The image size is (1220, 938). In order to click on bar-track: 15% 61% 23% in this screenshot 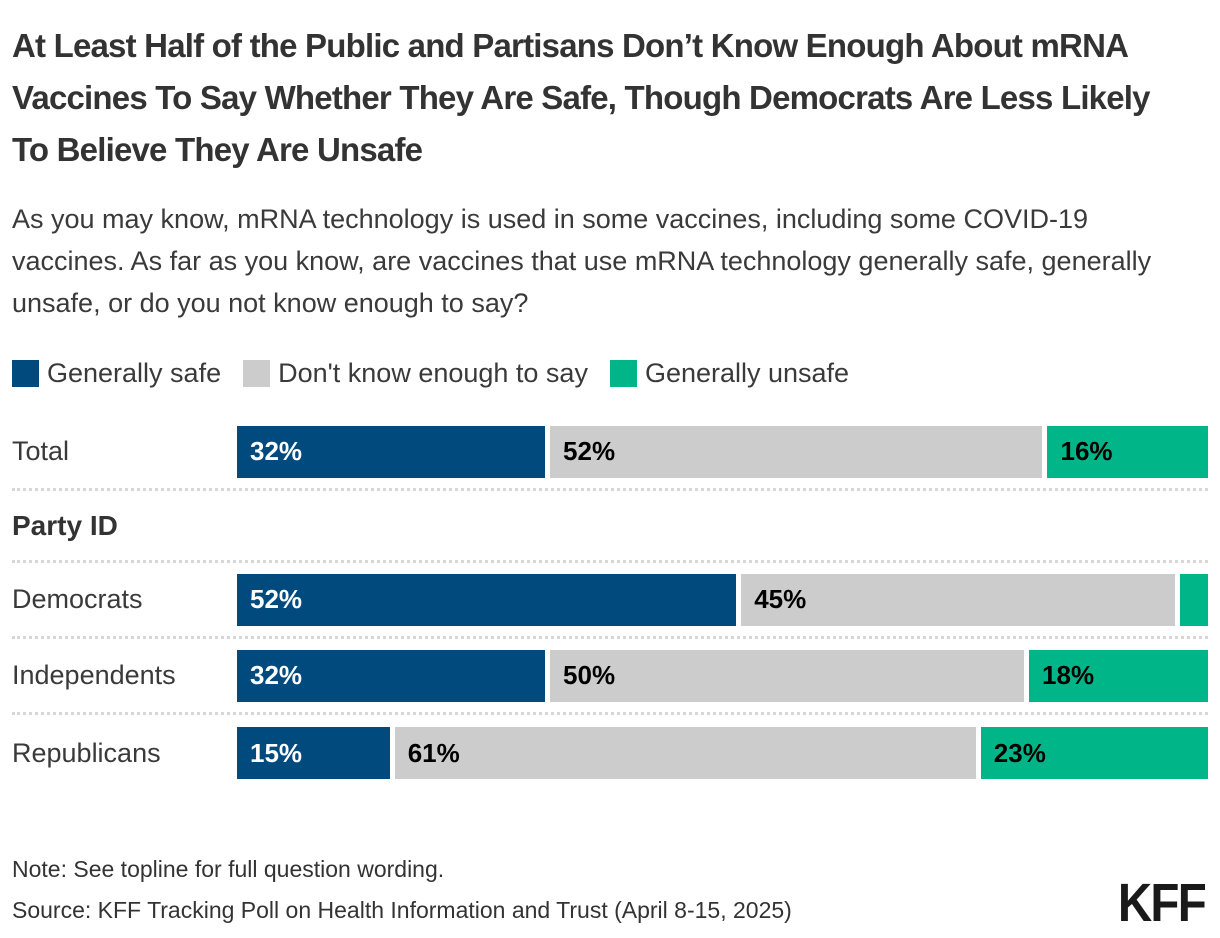, I will do `click(722, 753)`.